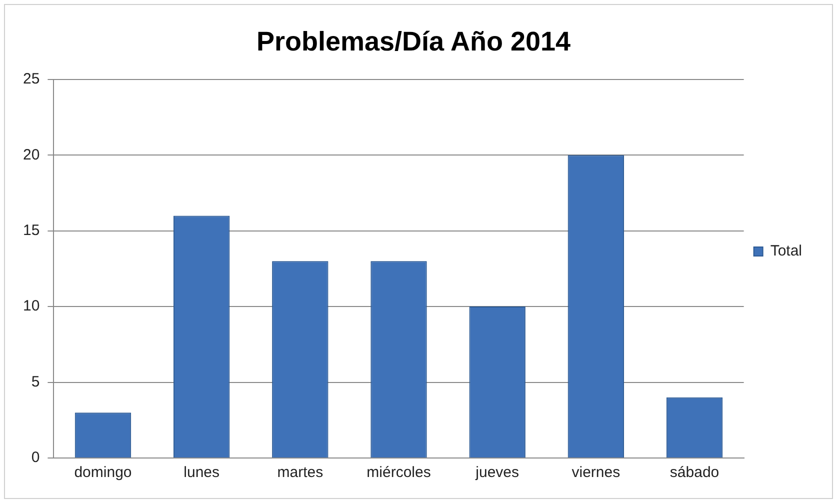 Image resolution: width=837 pixels, height=503 pixels. What do you see at coordinates (31, 155) in the screenshot?
I see `y-tick-label: 20` at bounding box center [31, 155].